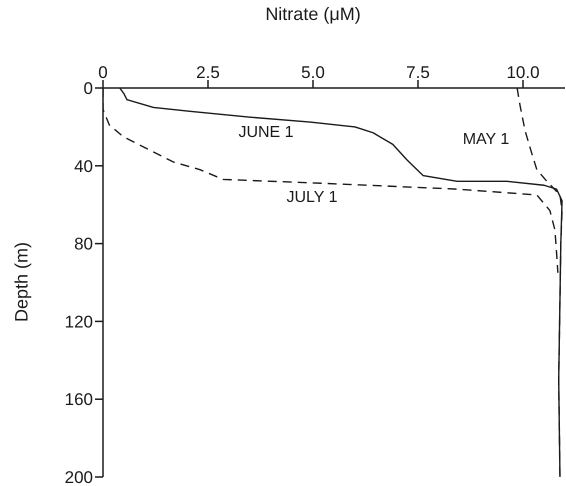  I want to click on y-tick-label: 0, so click(88, 88).